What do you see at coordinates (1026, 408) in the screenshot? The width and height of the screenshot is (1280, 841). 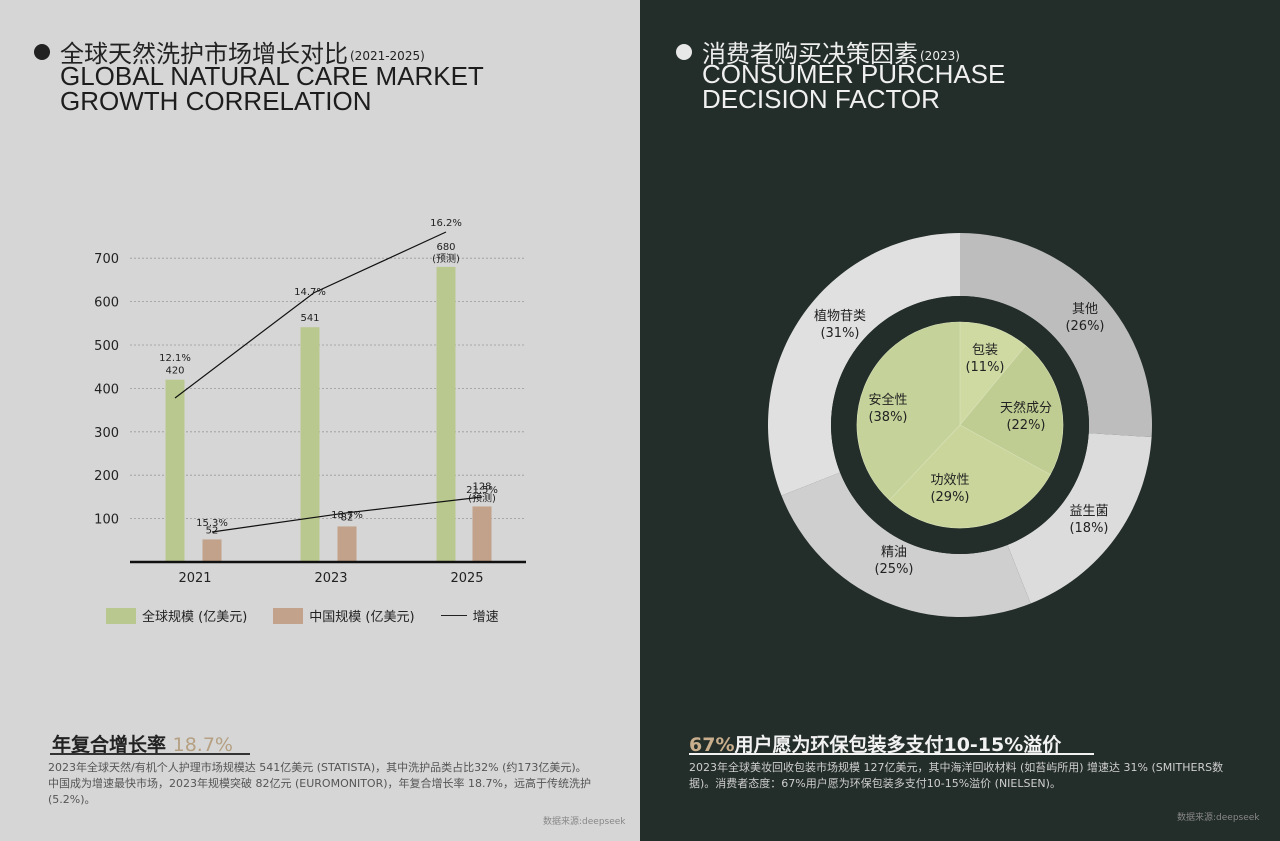 I see `inner-slice-label: 天然成分` at bounding box center [1026, 408].